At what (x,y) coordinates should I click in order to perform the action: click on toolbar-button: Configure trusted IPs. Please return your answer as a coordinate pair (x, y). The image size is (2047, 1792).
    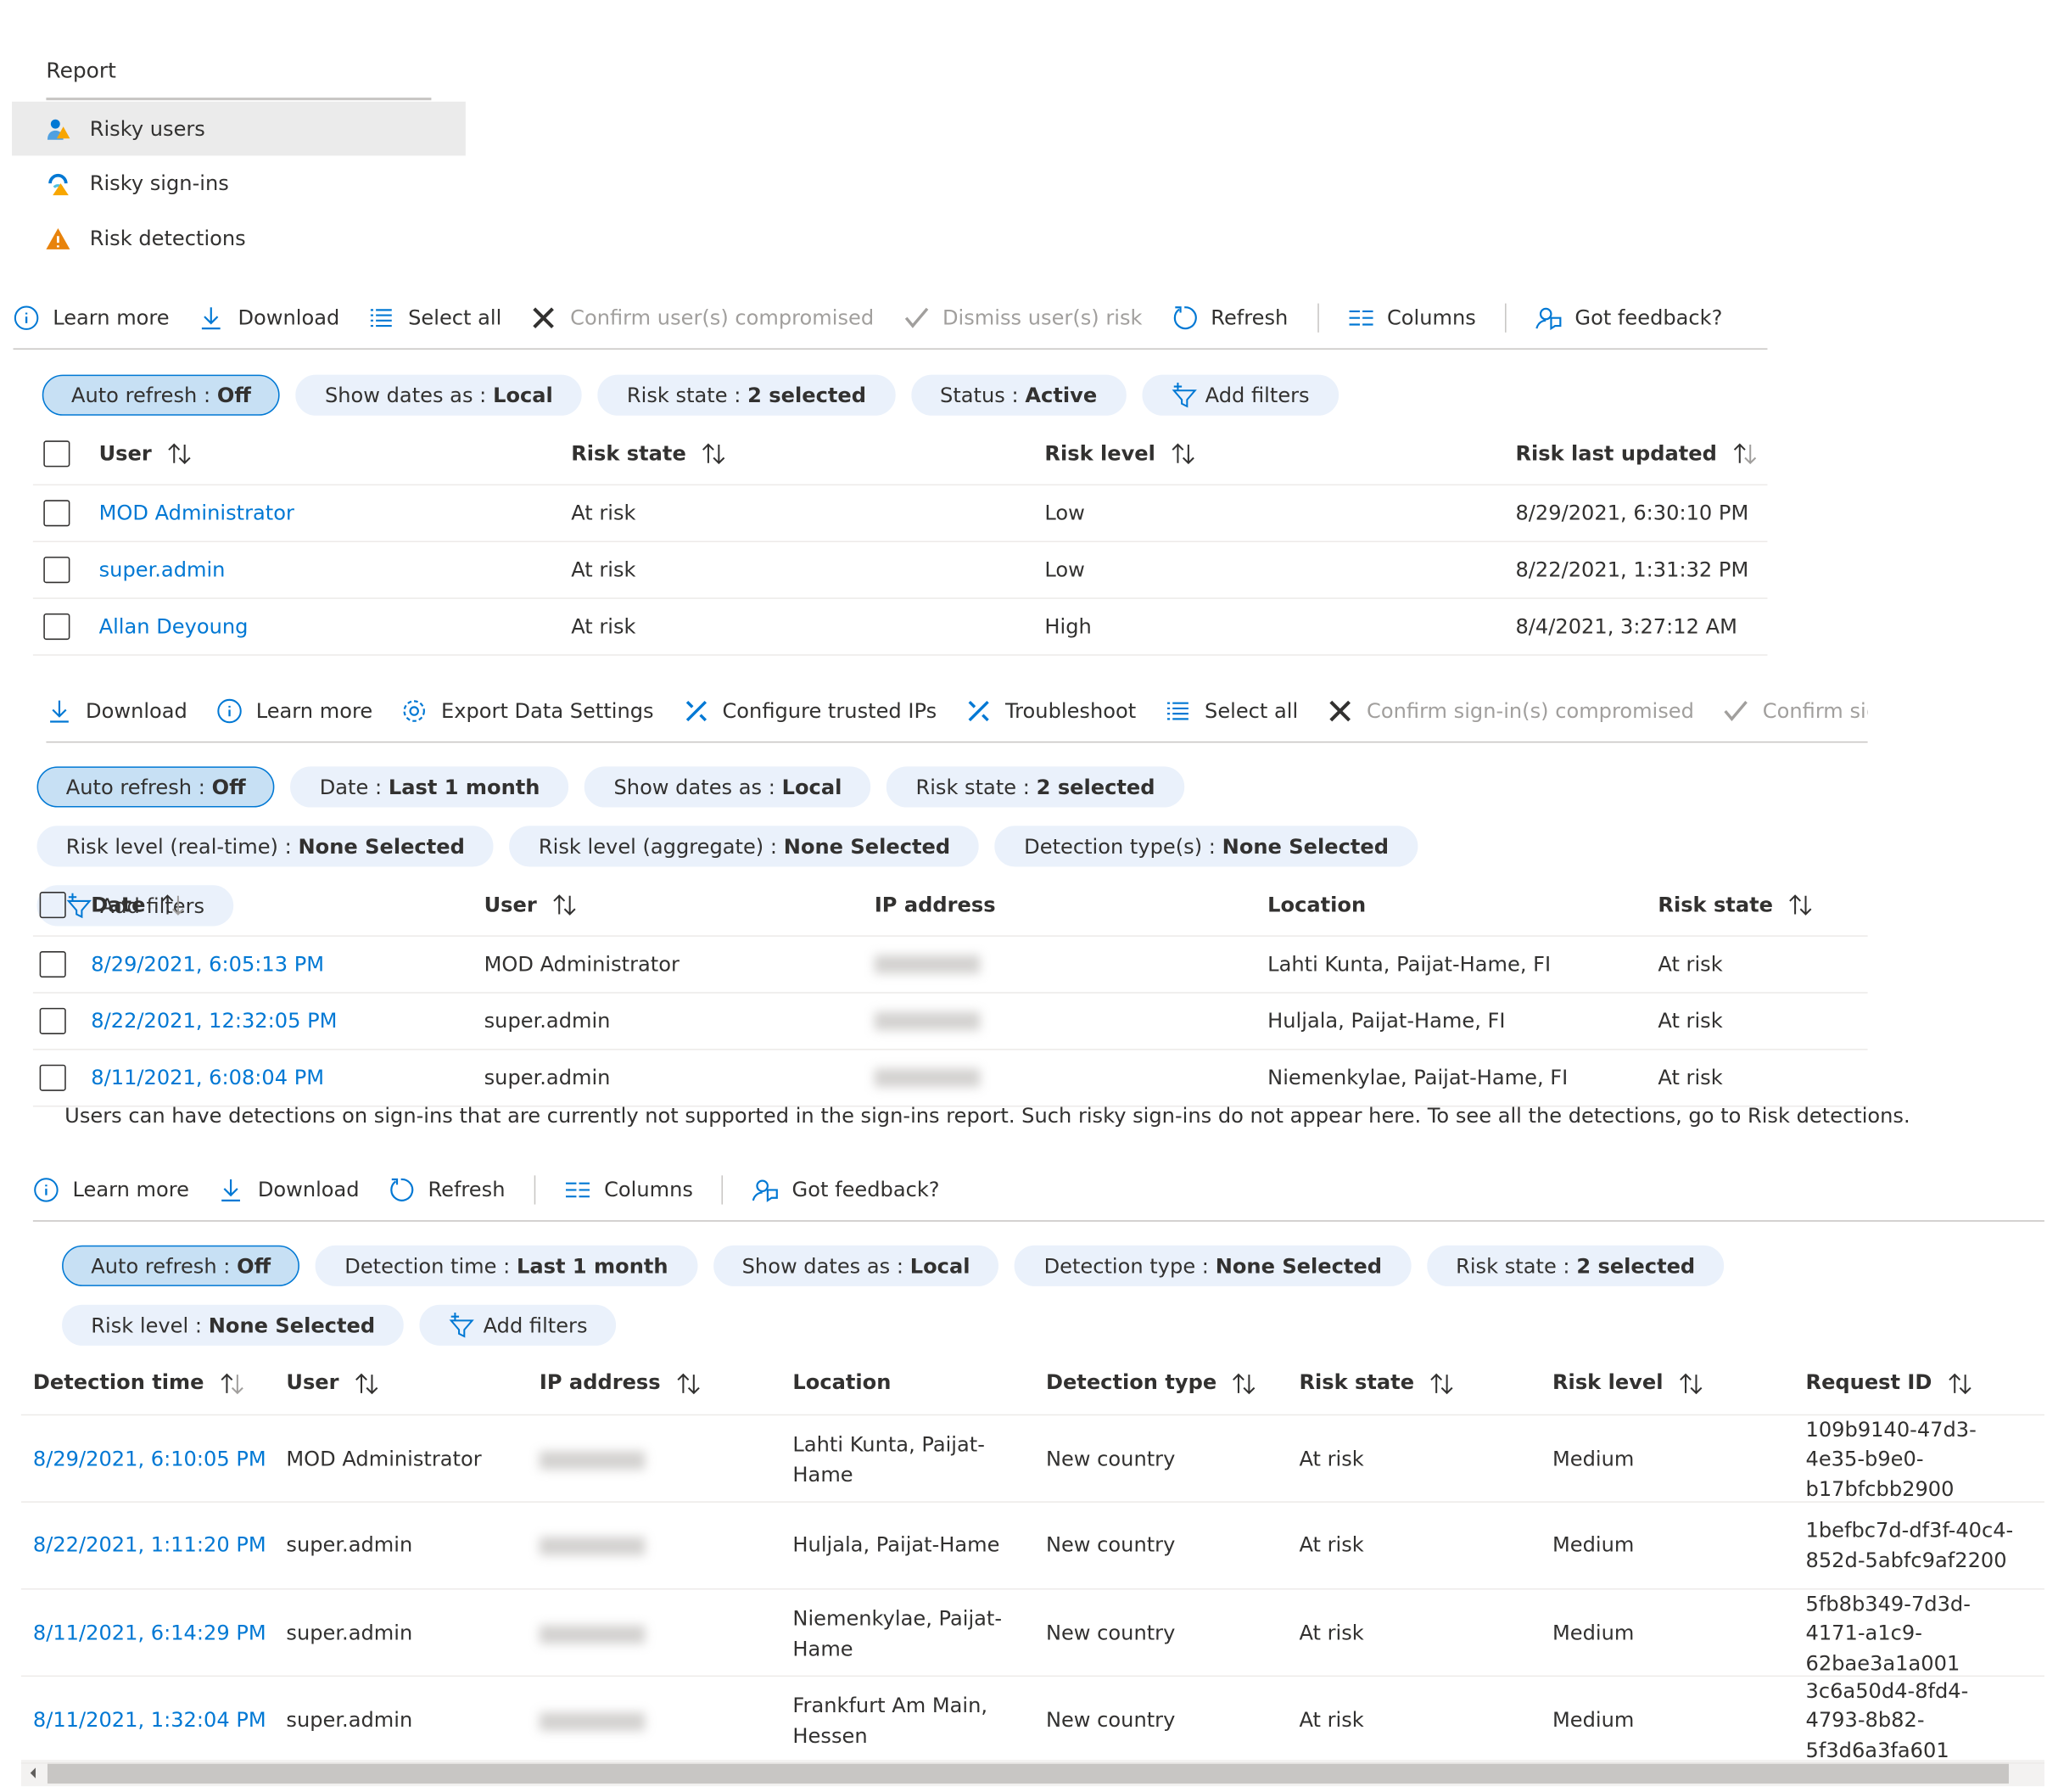
    Looking at the image, I should click on (810, 710).